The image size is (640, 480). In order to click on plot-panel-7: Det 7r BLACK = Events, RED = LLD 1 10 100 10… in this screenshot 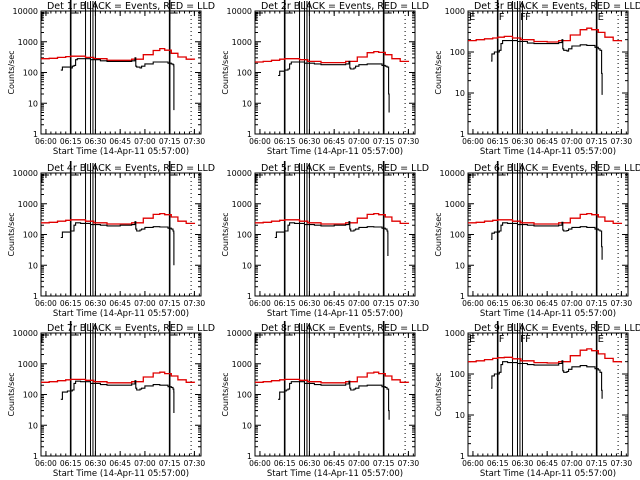, I will do `click(111, 400)`.